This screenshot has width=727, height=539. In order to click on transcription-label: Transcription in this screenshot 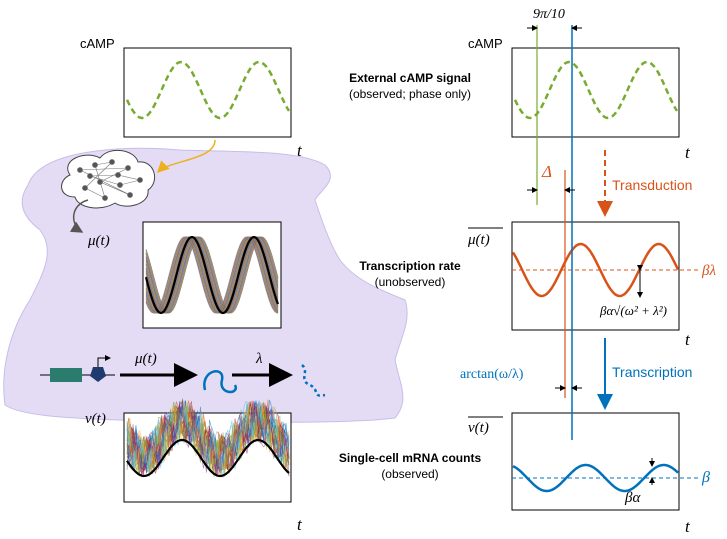, I will do `click(652, 372)`.